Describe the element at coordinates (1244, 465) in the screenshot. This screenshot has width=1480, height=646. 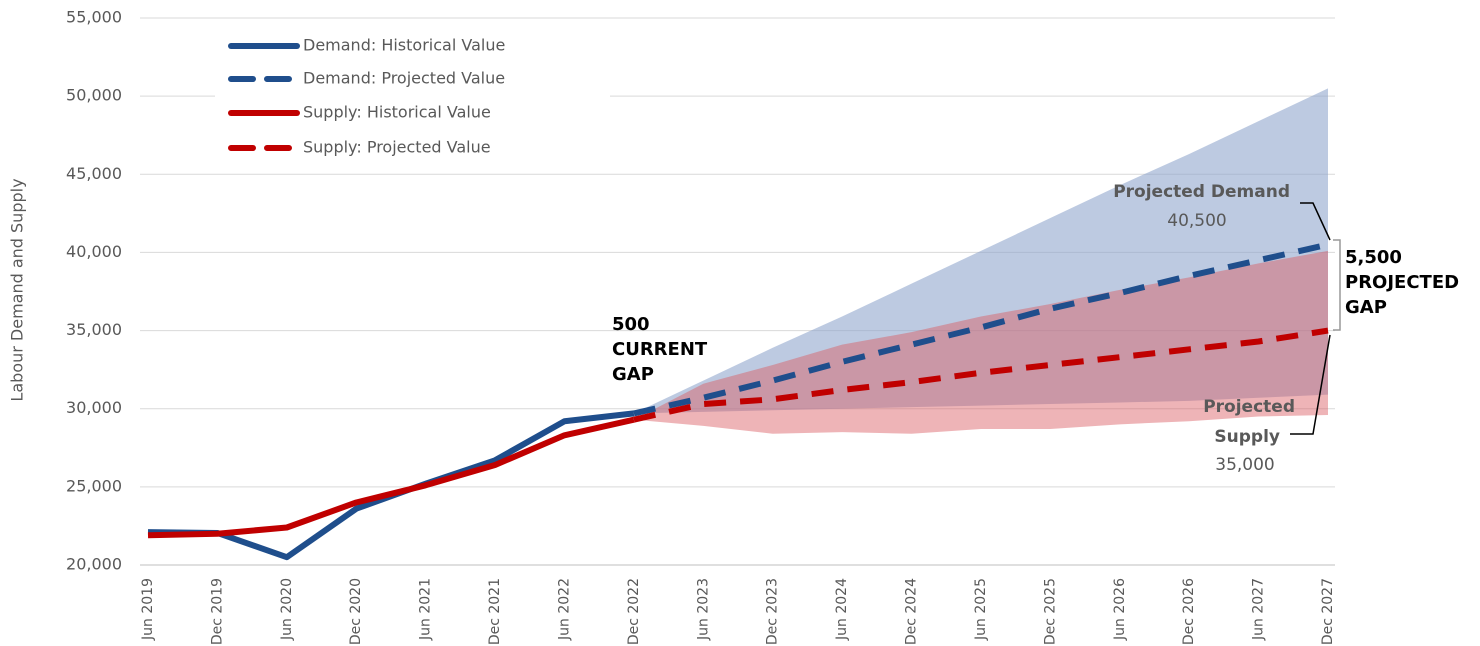
I see `annotation: 35,000` at that location.